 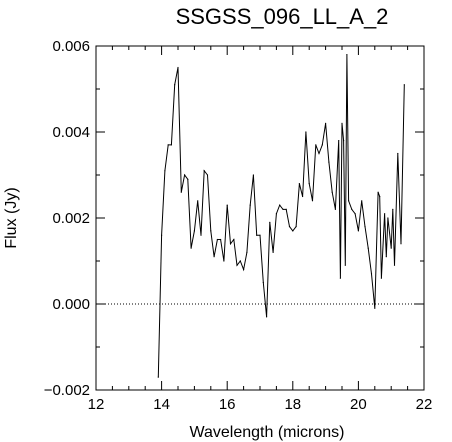 What do you see at coordinates (11, 217) in the screenshot?
I see `y-axis-label: Flux (Jy)` at bounding box center [11, 217].